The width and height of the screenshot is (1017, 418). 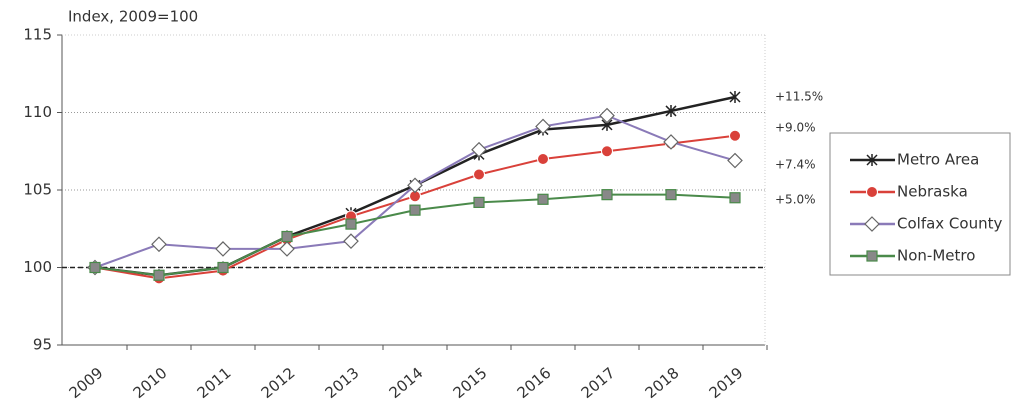 I want to click on legend-box, so click(x=920, y=204).